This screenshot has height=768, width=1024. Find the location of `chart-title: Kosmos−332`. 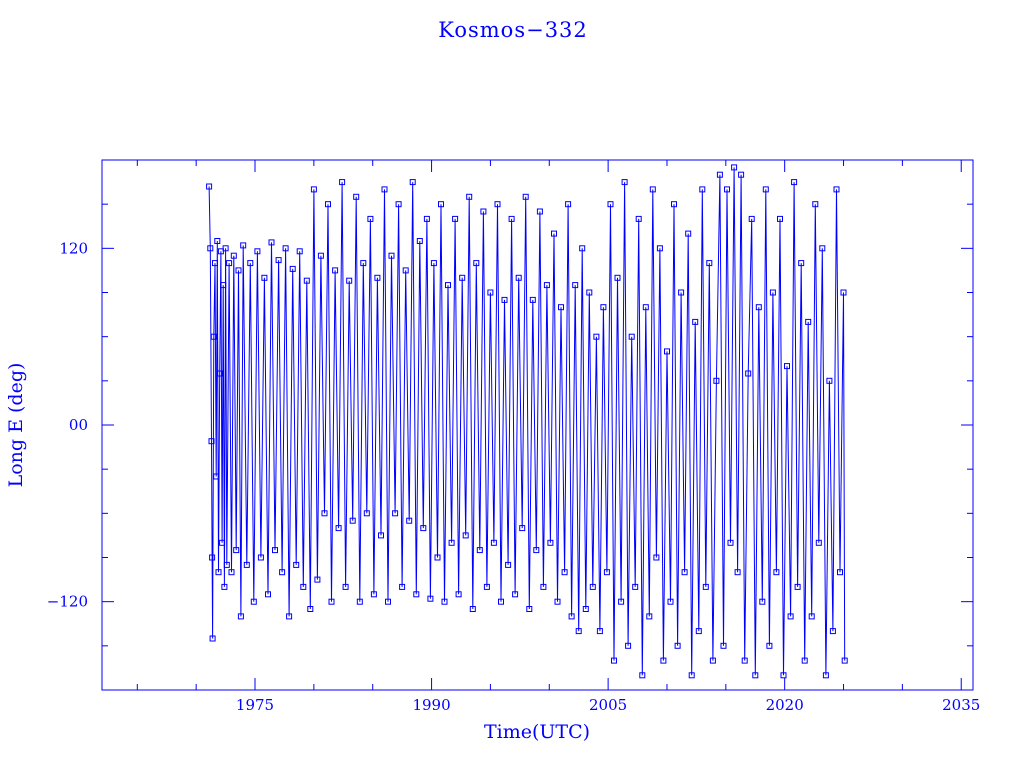

chart-title: Kosmos−332 is located at coordinates (513, 30).